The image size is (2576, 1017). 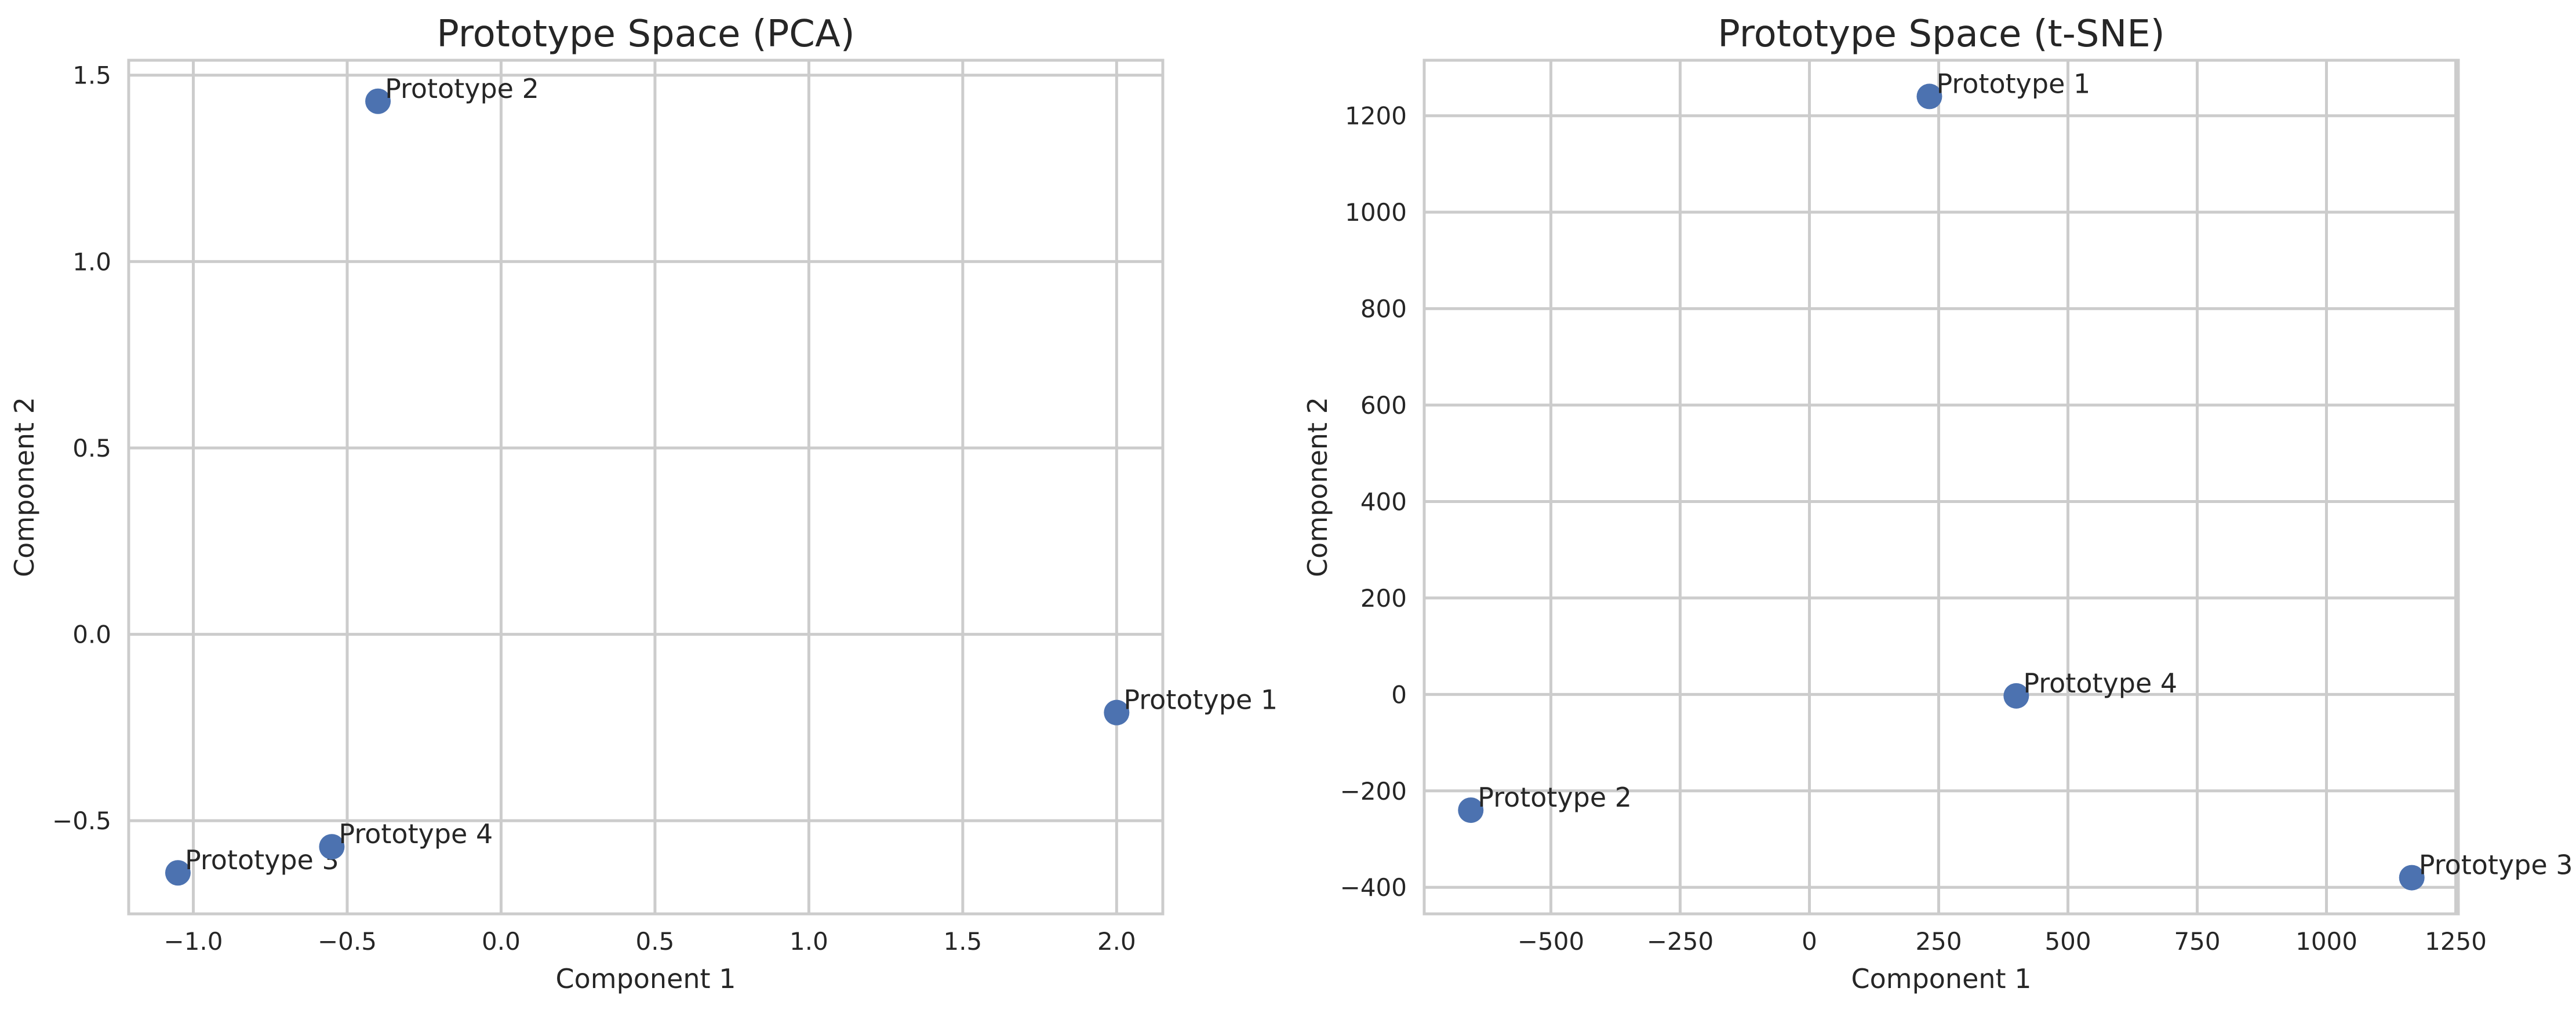 I want to click on x-tick-label: 2.0, so click(x=1116, y=942).